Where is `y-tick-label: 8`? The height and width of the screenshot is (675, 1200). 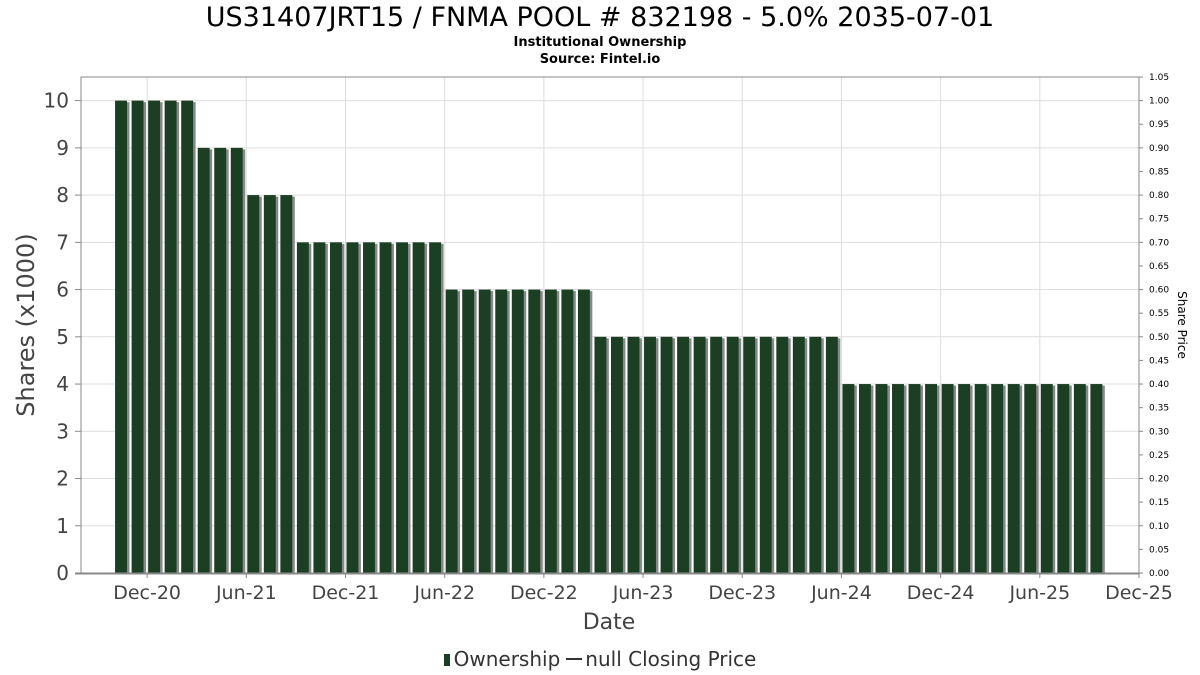 y-tick-label: 8 is located at coordinates (62, 195).